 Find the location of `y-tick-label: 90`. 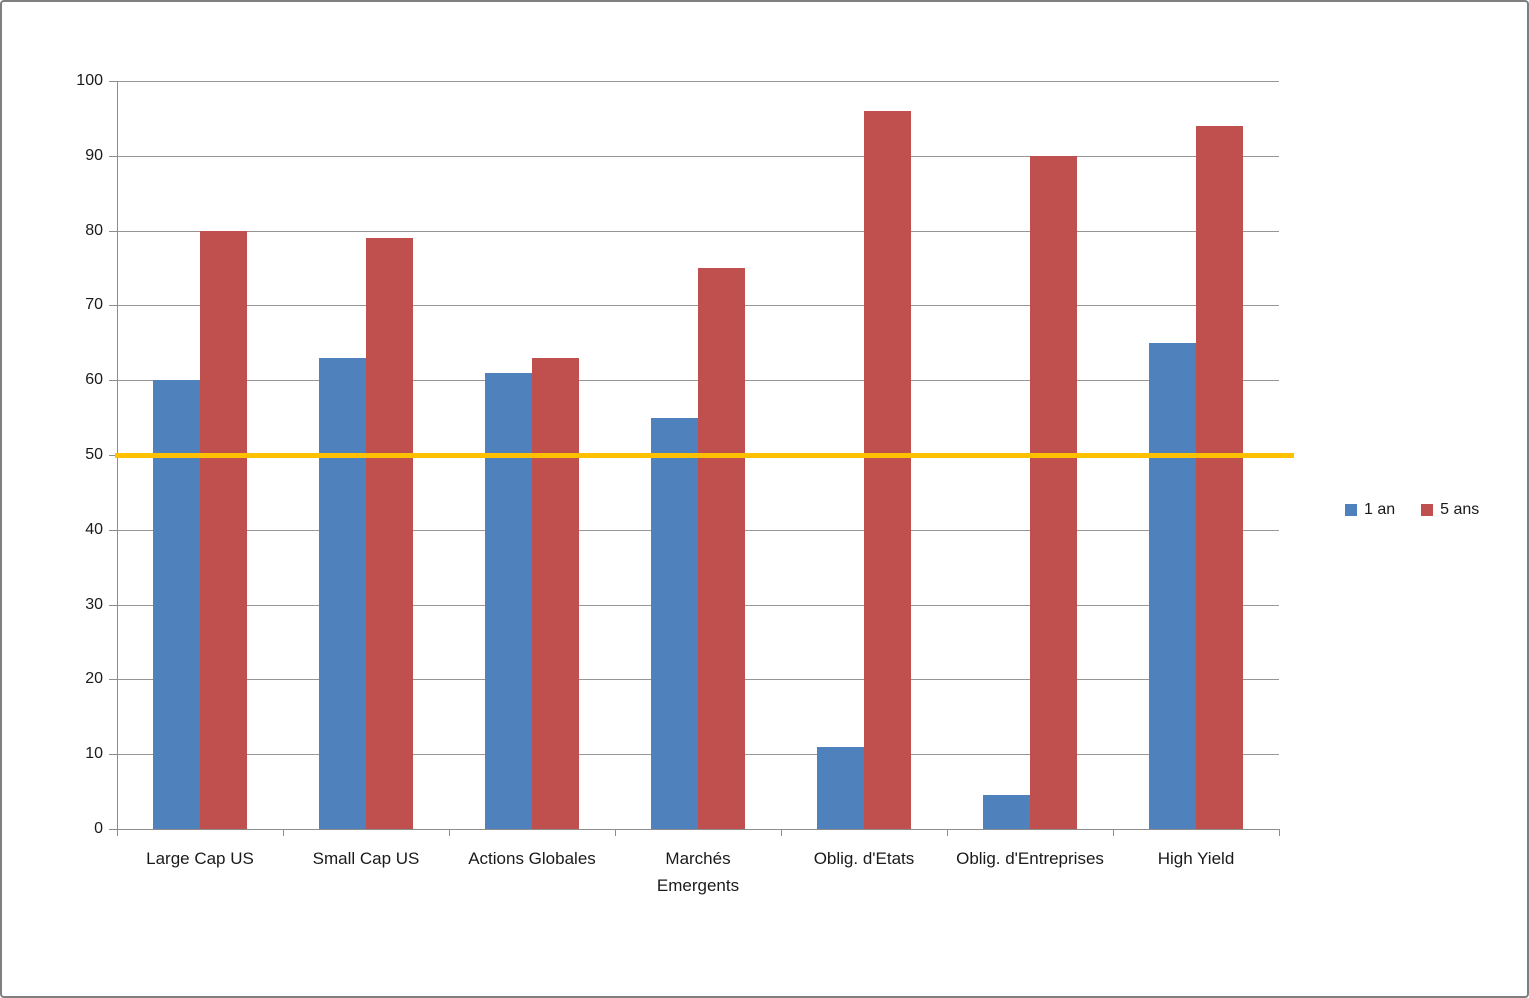

y-tick-label: 90 is located at coordinates (94, 155).